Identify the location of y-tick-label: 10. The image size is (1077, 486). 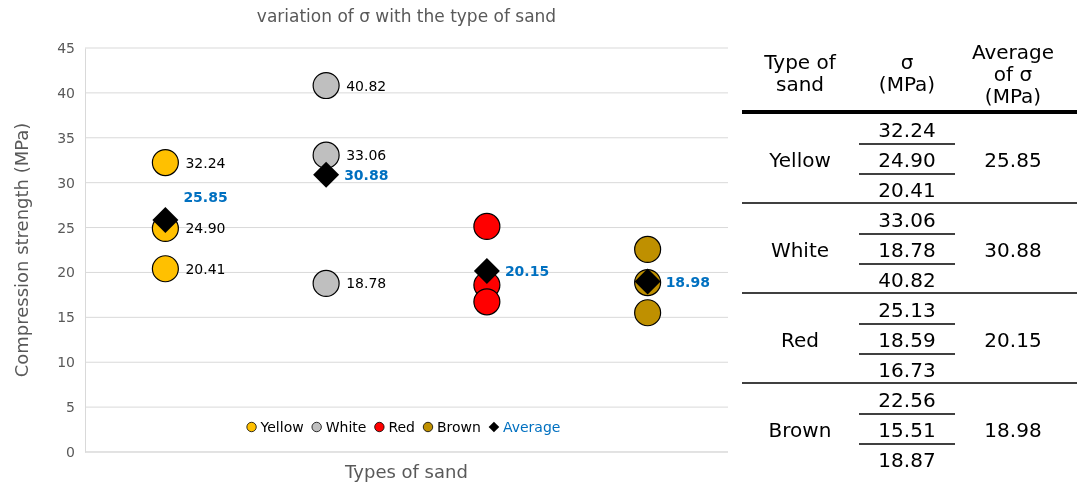
(66, 362).